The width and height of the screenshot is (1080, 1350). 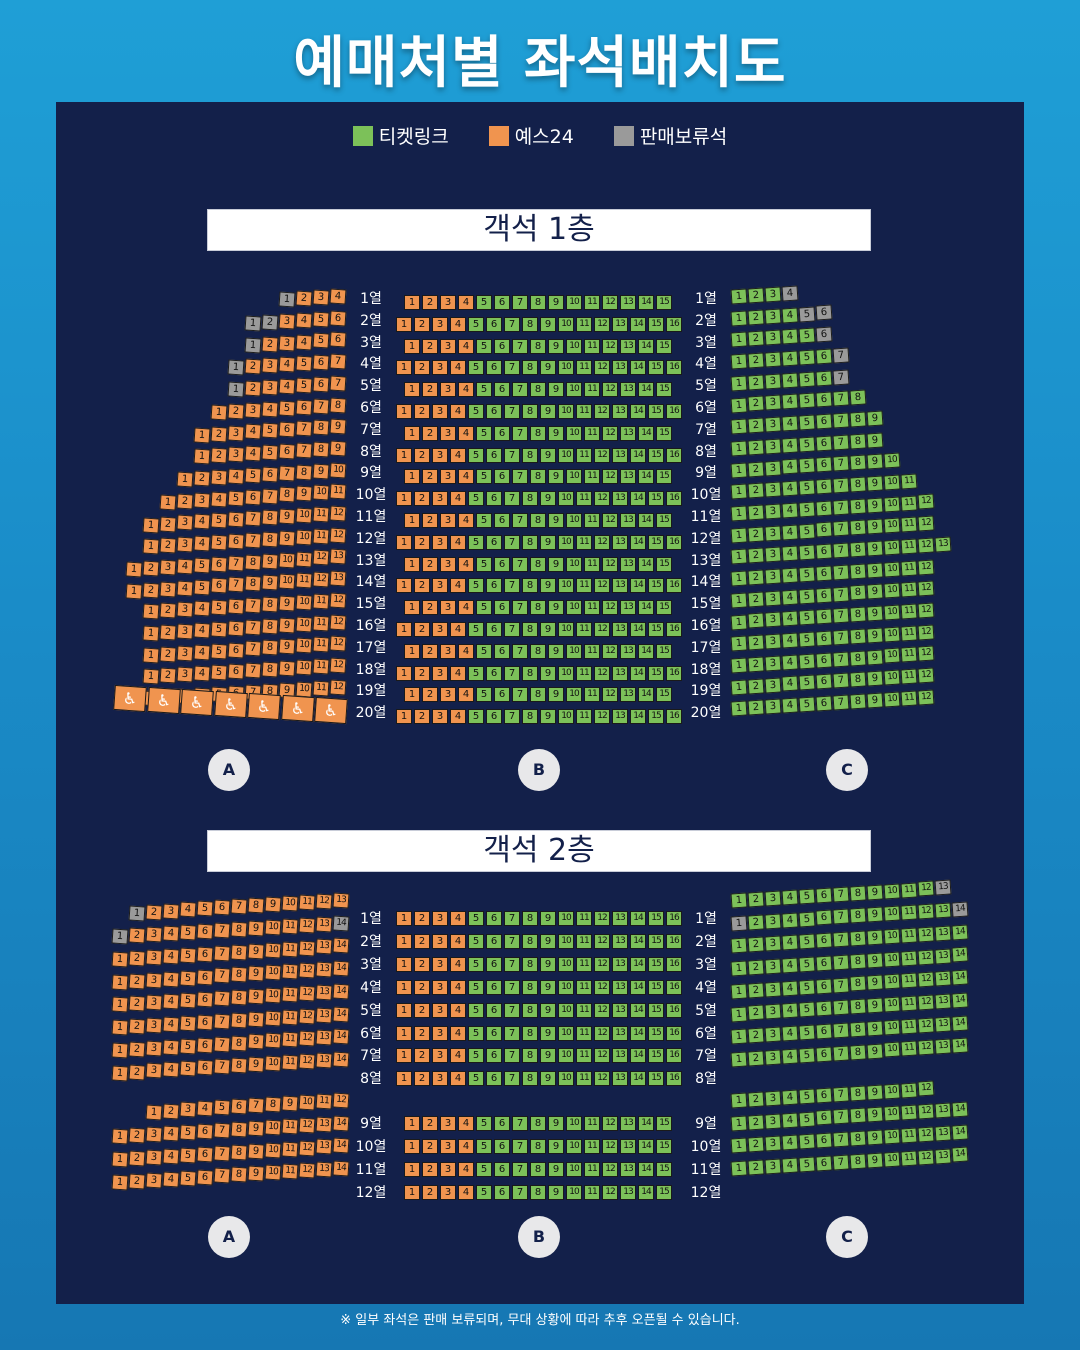 What do you see at coordinates (892, 547) in the screenshot?
I see `seat-c: 10` at bounding box center [892, 547].